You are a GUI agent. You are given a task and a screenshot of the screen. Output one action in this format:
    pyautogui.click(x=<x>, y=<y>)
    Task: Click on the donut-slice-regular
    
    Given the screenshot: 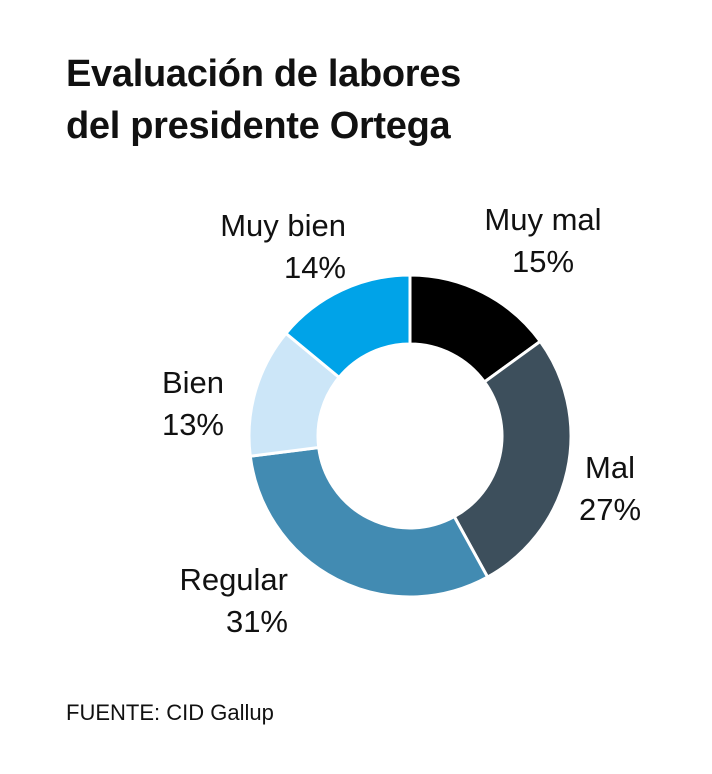 What is the action you would take?
    pyautogui.click(x=369, y=522)
    